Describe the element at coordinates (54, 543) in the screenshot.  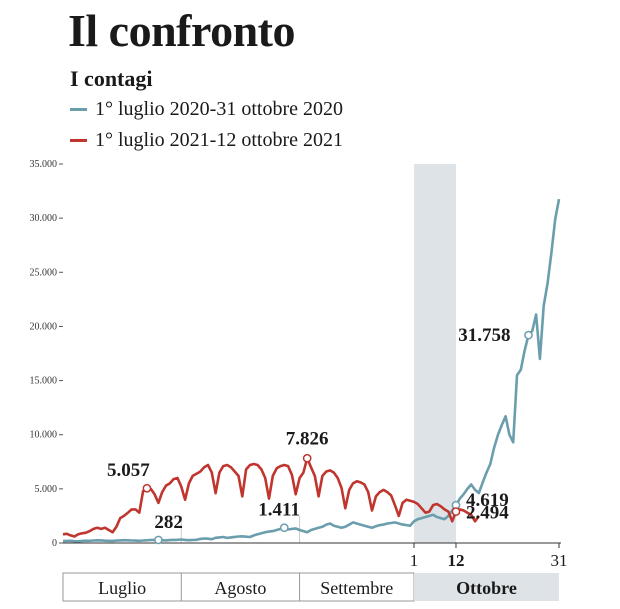
I see `y-tick-label-0: 0` at that location.